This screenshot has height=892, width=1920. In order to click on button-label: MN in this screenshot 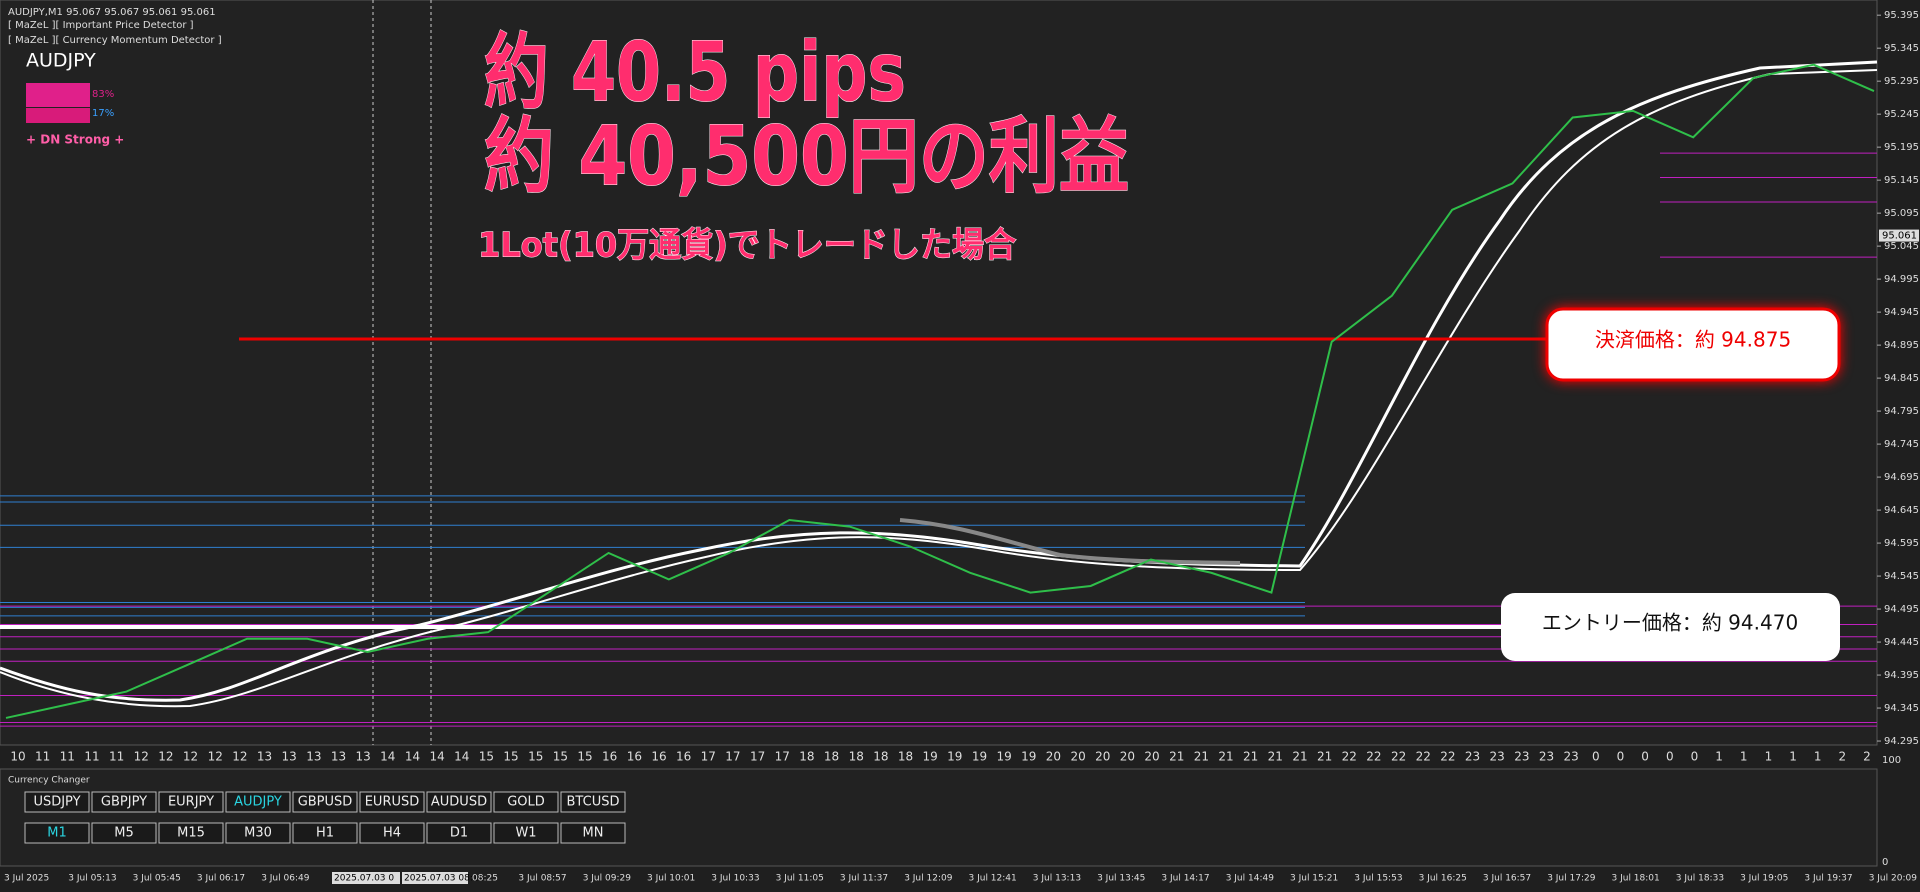, I will do `click(593, 833)`.